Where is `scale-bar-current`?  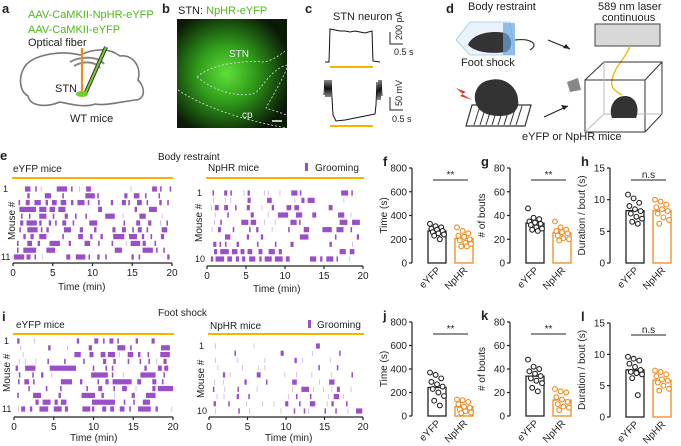
scale-bar-current is located at coordinates (396, 38).